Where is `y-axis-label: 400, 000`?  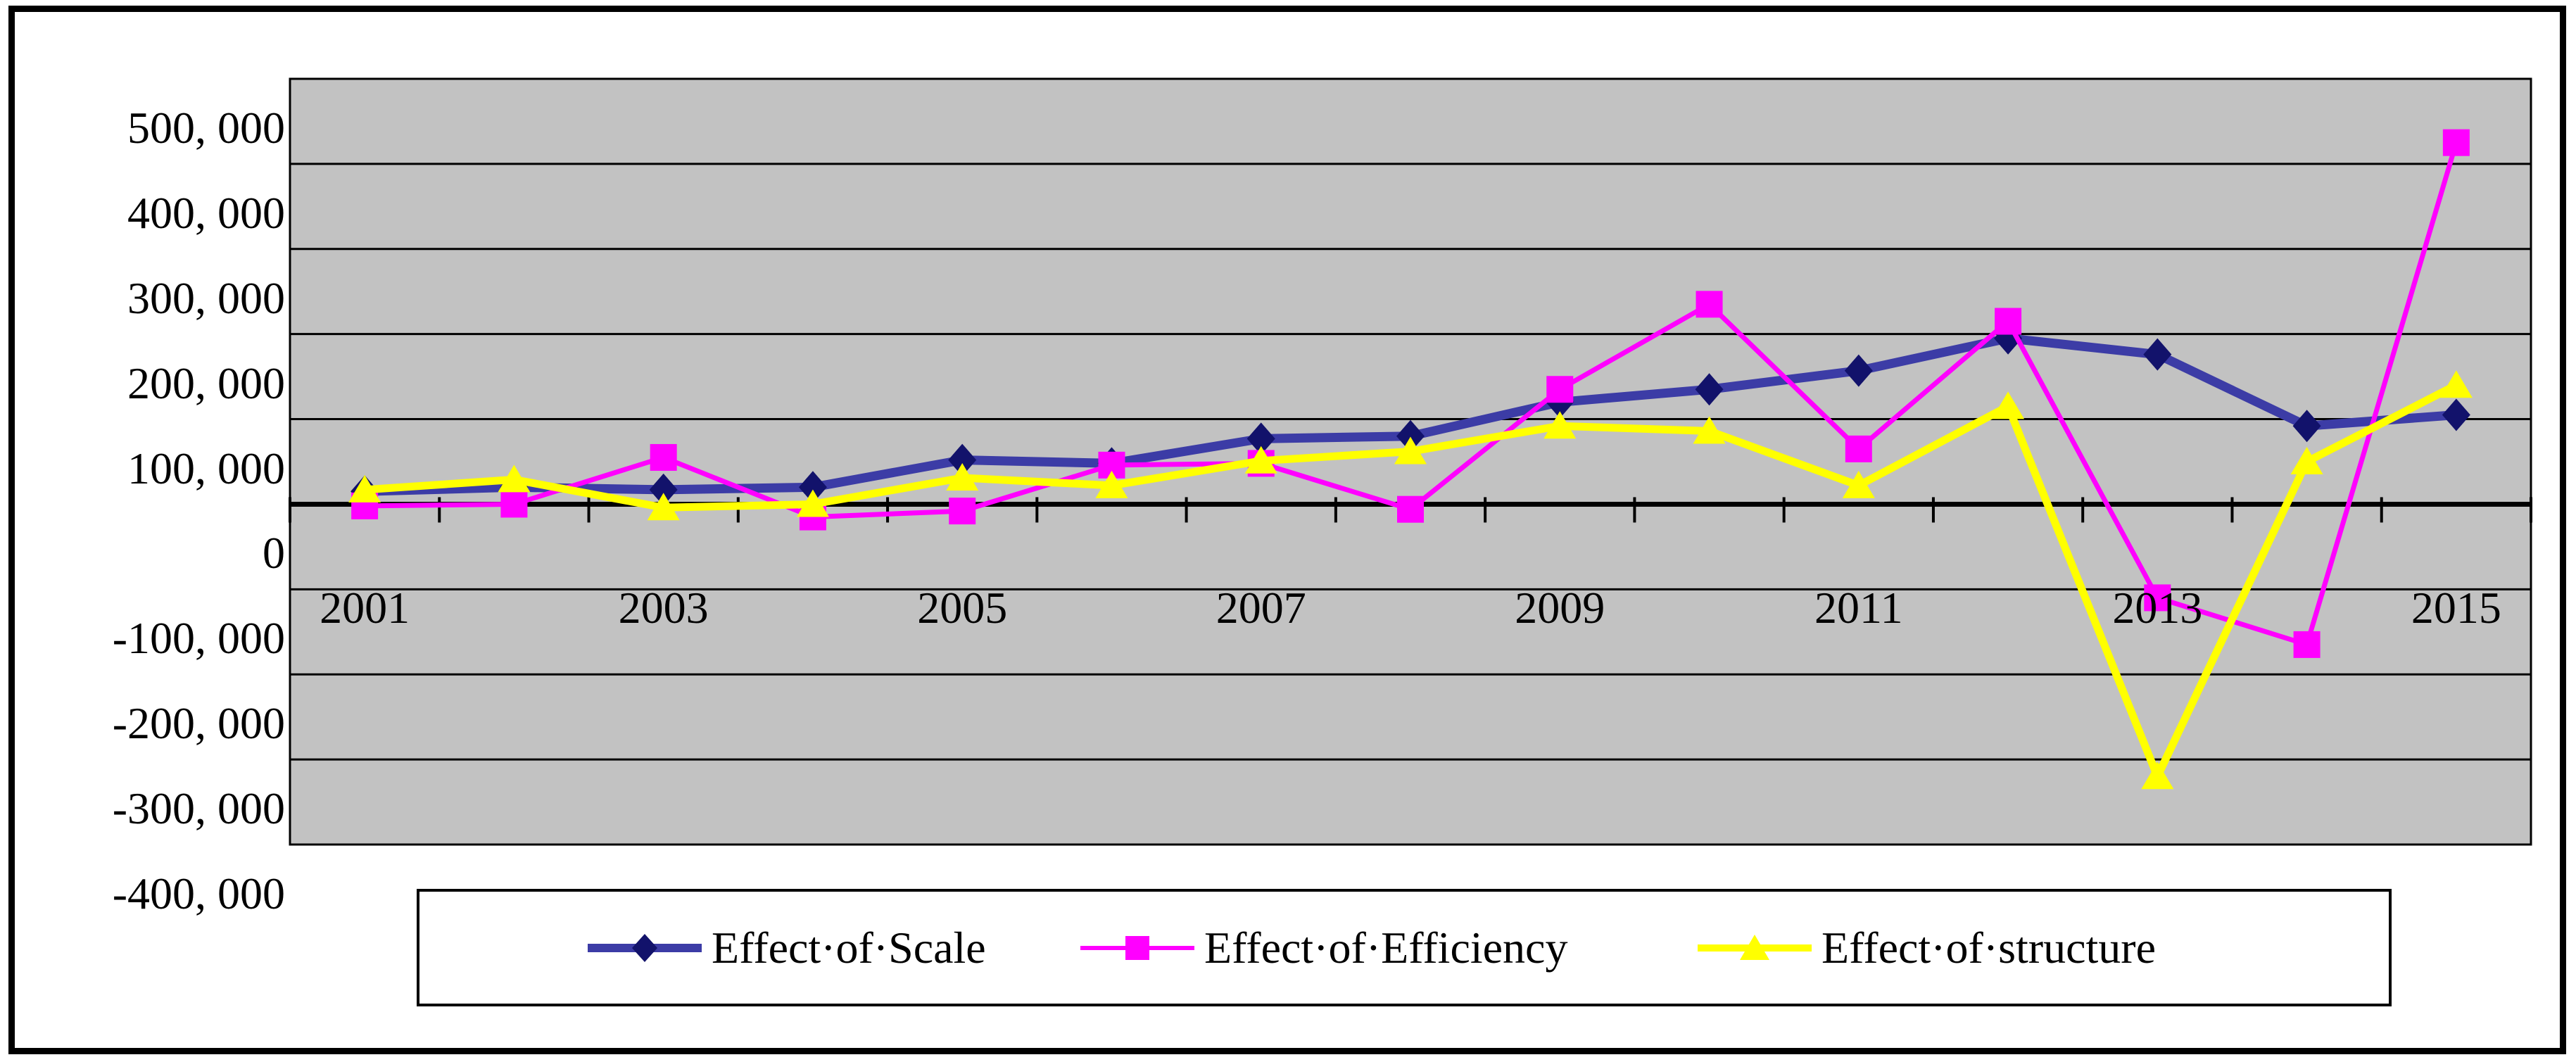 y-axis-label: 400, 000 is located at coordinates (206, 213).